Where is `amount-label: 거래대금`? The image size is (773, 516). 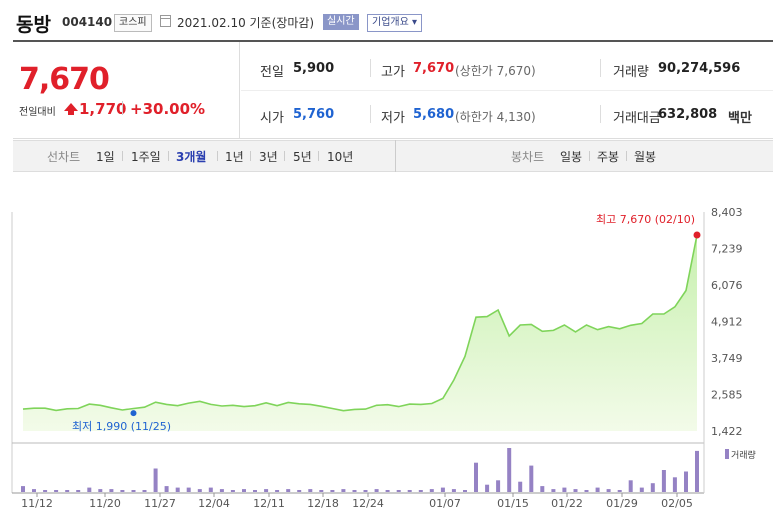 amount-label: 거래대금 is located at coordinates (637, 118).